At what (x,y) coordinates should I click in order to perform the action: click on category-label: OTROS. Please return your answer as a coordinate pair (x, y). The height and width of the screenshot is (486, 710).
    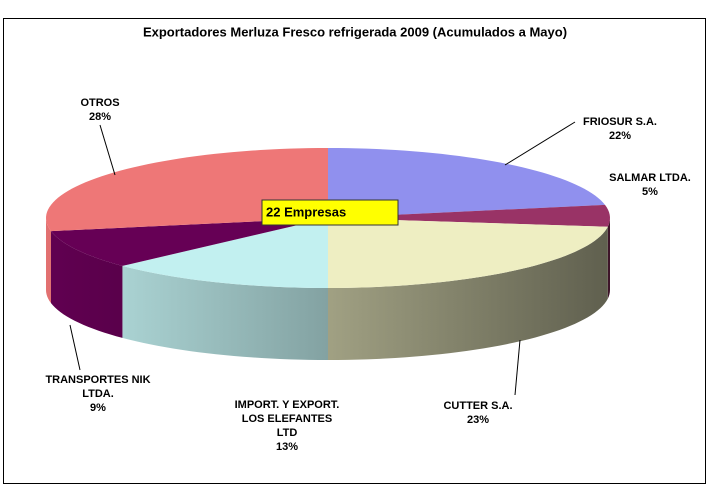
    Looking at the image, I should click on (99, 103).